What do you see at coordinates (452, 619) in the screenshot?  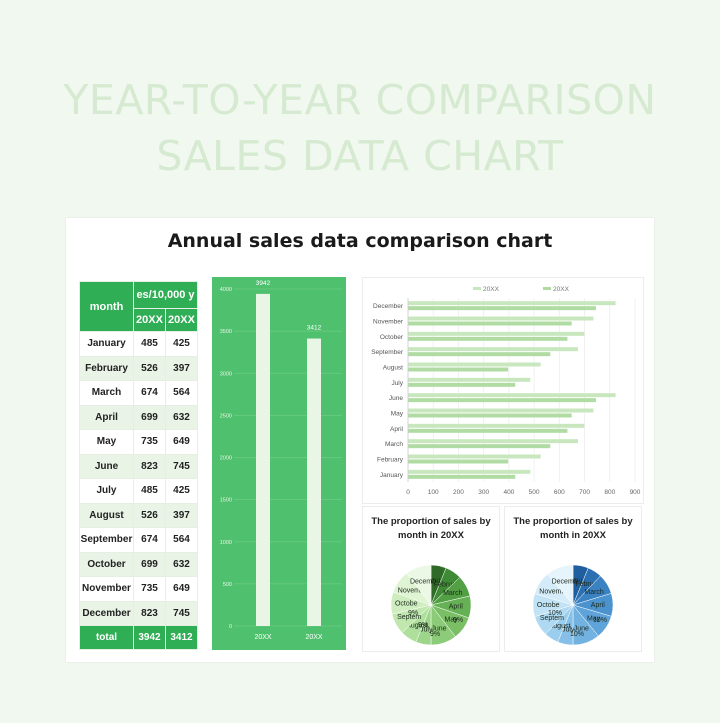 I see `pie-slice-label: May` at bounding box center [452, 619].